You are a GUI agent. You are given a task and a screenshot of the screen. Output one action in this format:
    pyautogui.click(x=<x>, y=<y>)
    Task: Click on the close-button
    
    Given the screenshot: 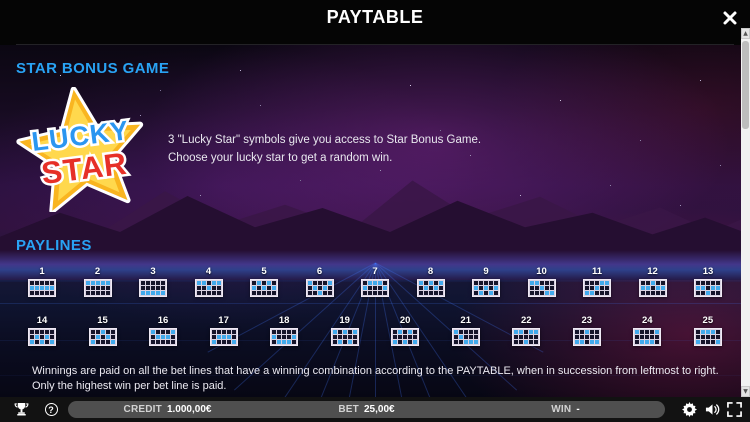 What is the action you would take?
    pyautogui.click(x=730, y=18)
    